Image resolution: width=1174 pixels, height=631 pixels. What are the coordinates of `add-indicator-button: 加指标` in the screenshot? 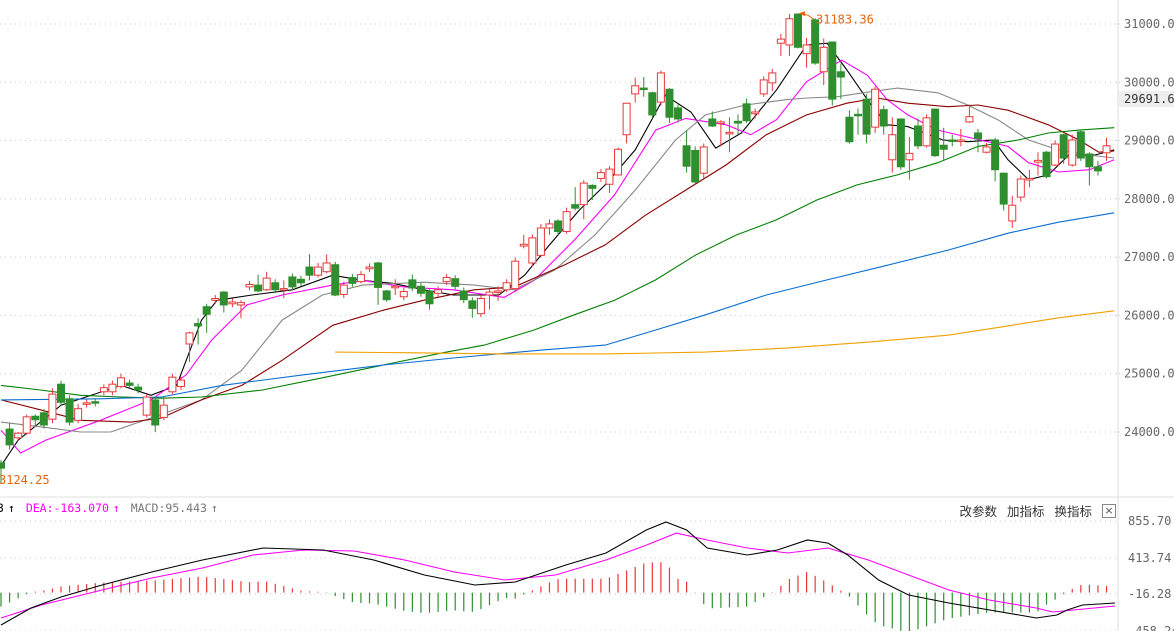 It's located at (1025, 511).